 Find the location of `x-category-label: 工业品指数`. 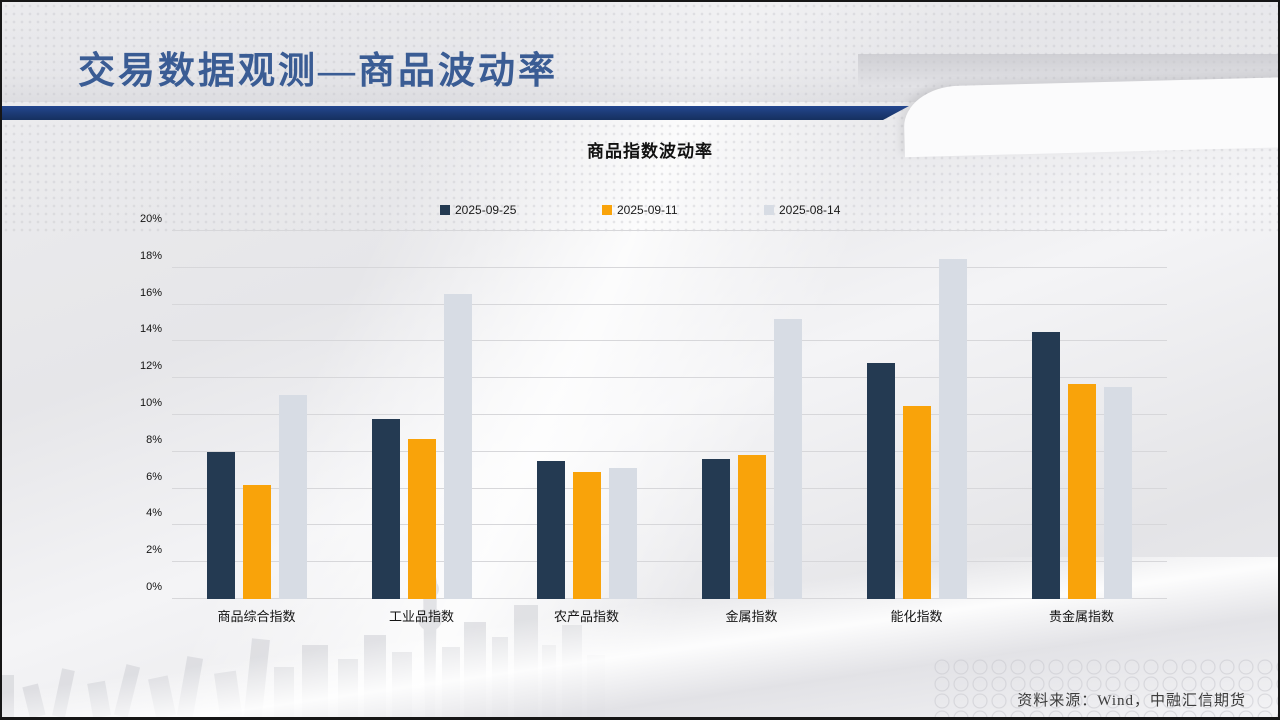

x-category-label: 工业品指数 is located at coordinates (421, 616).